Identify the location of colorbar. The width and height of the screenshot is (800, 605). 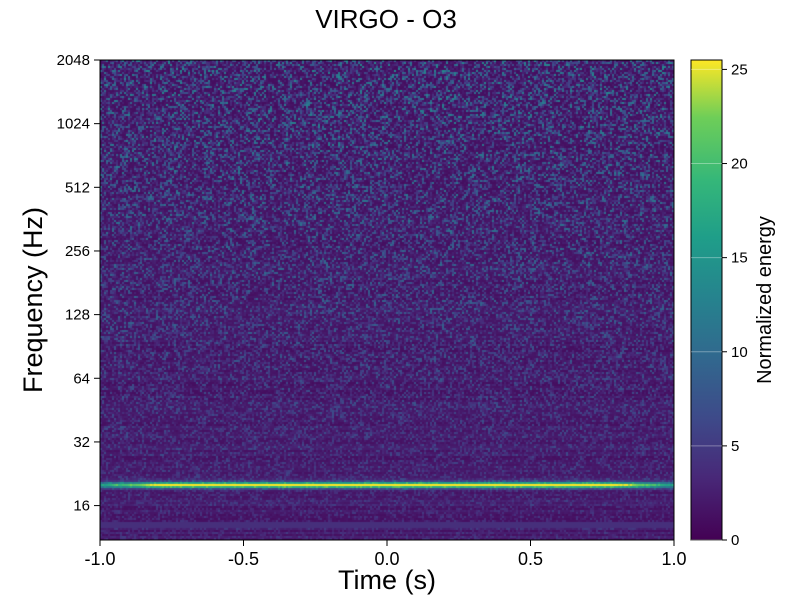
(706, 300).